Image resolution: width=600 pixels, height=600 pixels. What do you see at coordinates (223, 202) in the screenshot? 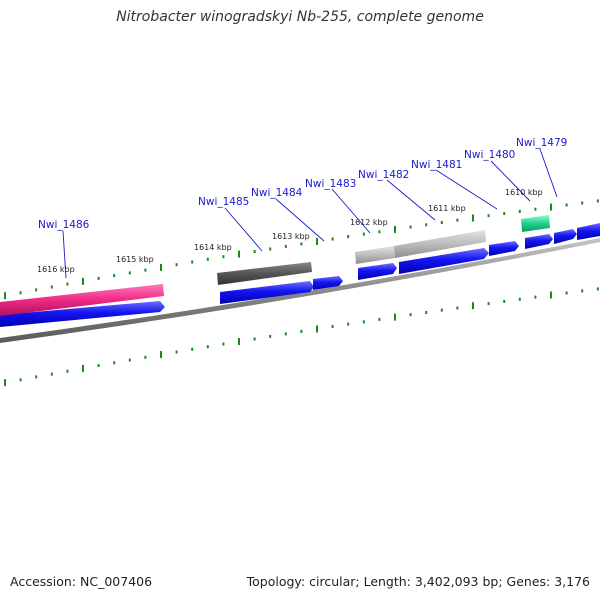
I see `gene-label: Nwi_1485` at bounding box center [223, 202].